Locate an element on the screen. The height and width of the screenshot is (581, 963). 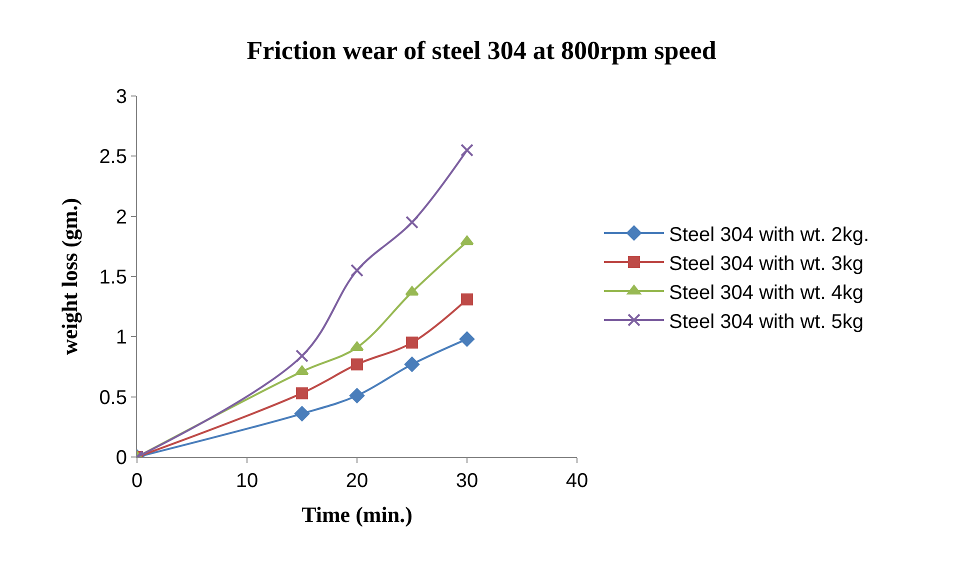
y-tick-label: 0.5 is located at coordinates (113, 397).